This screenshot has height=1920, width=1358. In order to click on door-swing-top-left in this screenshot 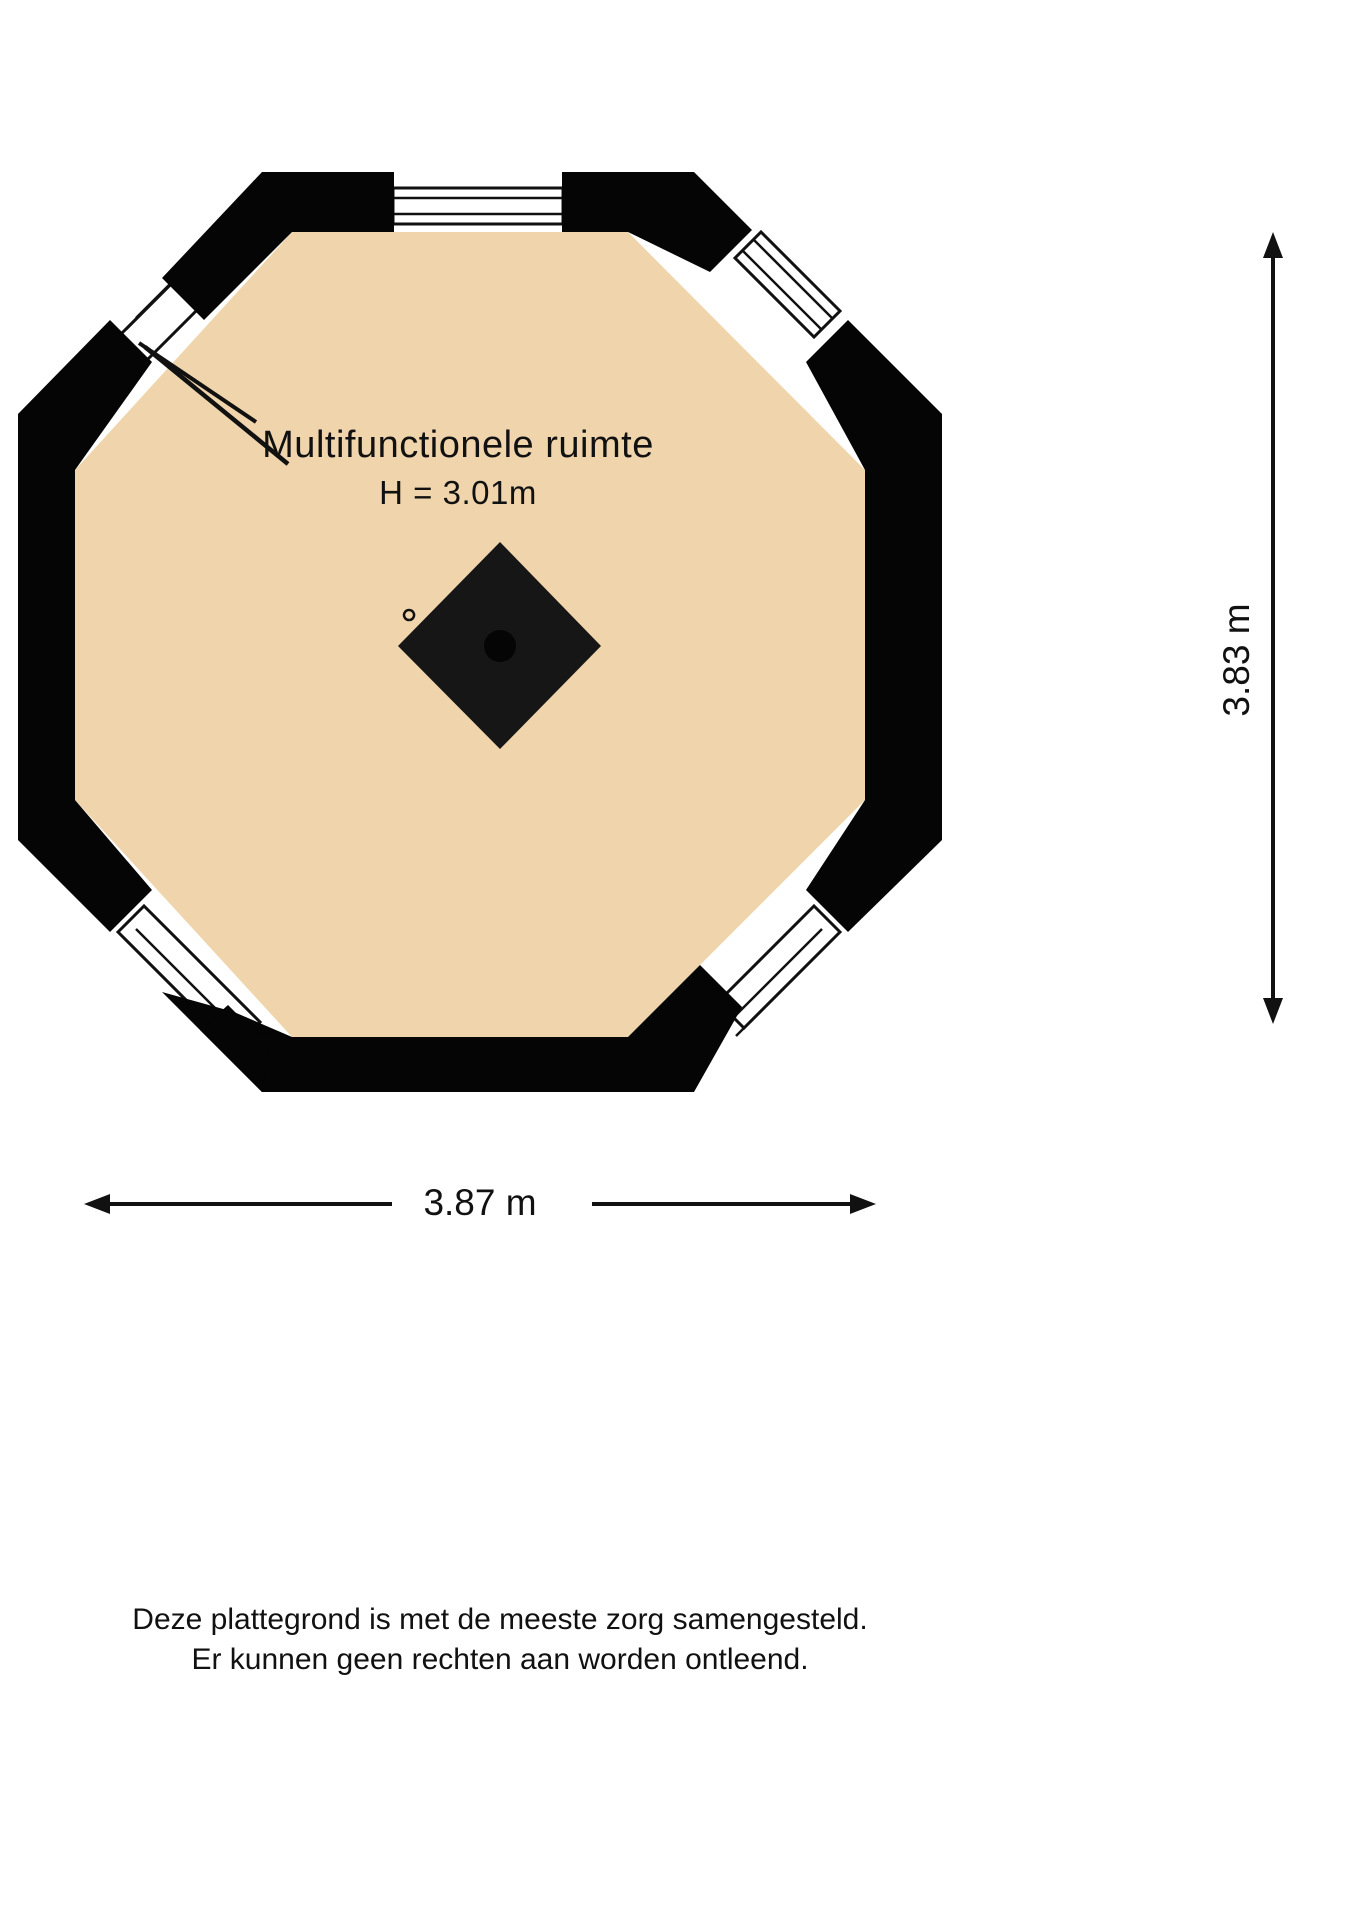, I will do `click(213, 403)`.